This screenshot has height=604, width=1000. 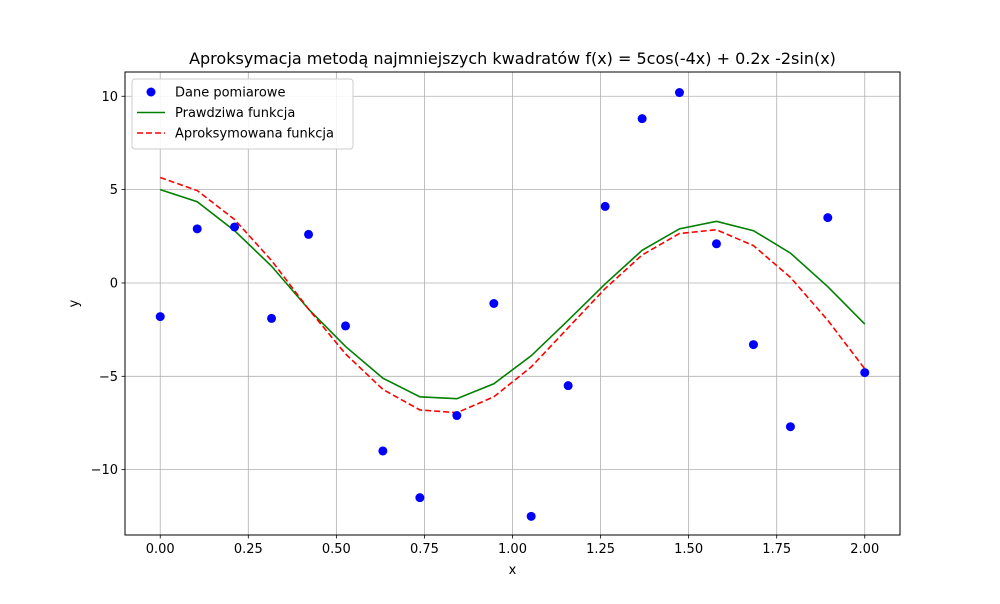 What do you see at coordinates (776, 549) in the screenshot?
I see `x-tick-label: 1.75` at bounding box center [776, 549].